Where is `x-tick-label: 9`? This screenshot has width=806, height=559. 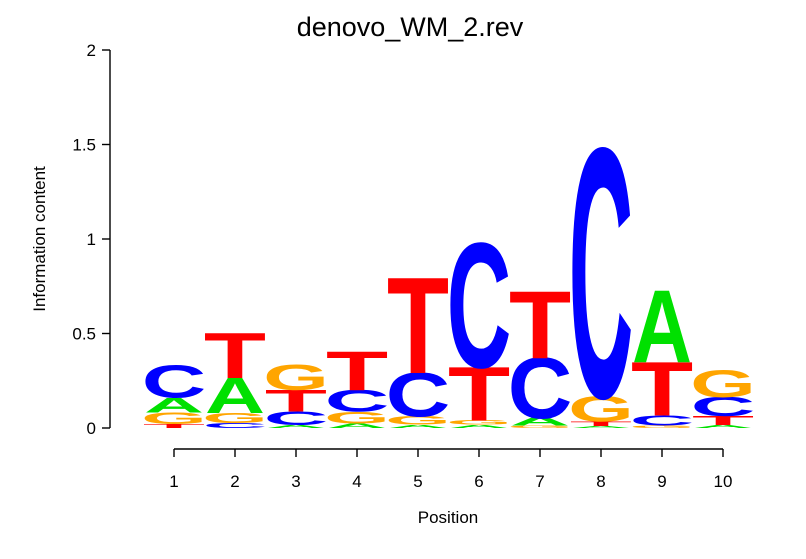
x-tick-label: 9 is located at coordinates (661, 481).